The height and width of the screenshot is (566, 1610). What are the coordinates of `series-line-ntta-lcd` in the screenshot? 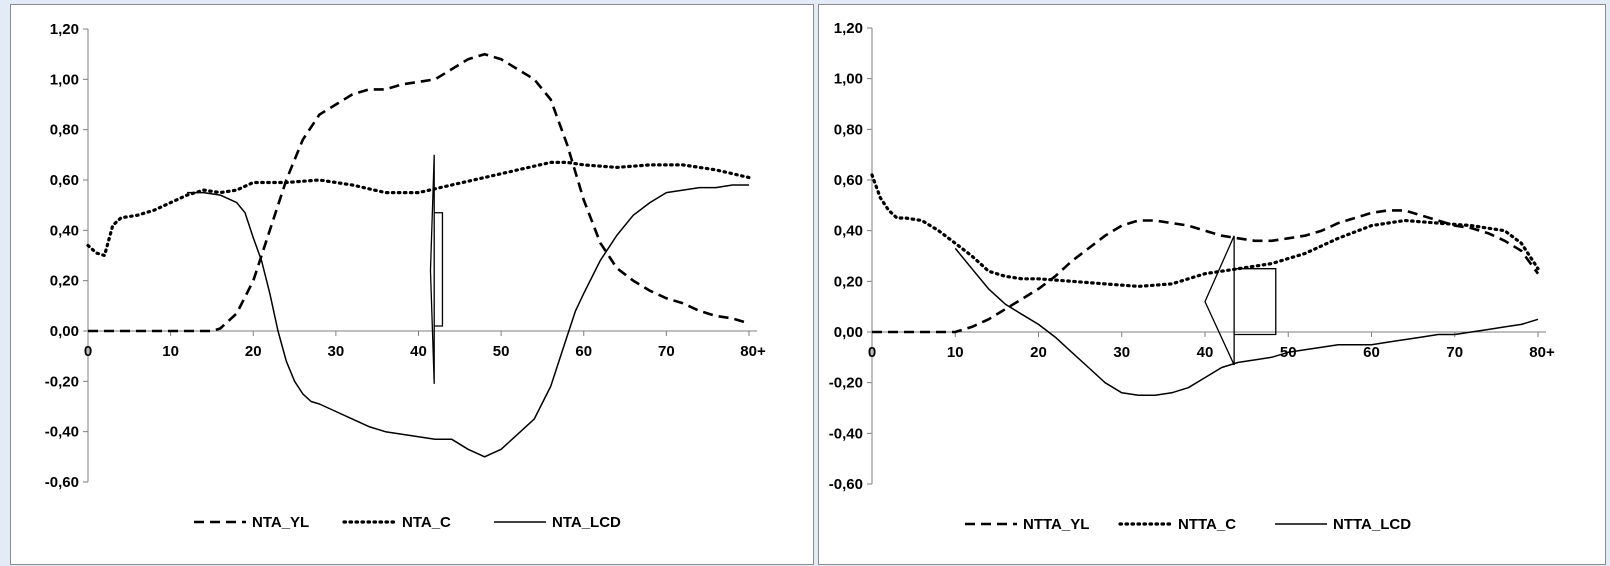 It's located at (1246, 322).